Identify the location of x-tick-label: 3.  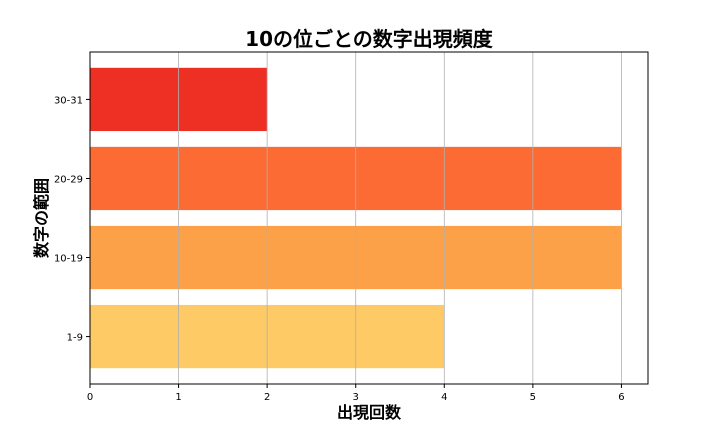
(356, 397).